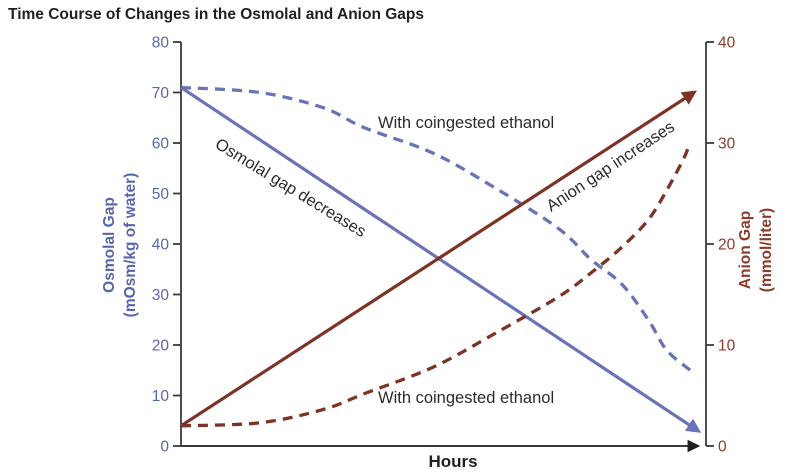  What do you see at coordinates (161, 295) in the screenshot?
I see `left-axis-tick-label: 30` at bounding box center [161, 295].